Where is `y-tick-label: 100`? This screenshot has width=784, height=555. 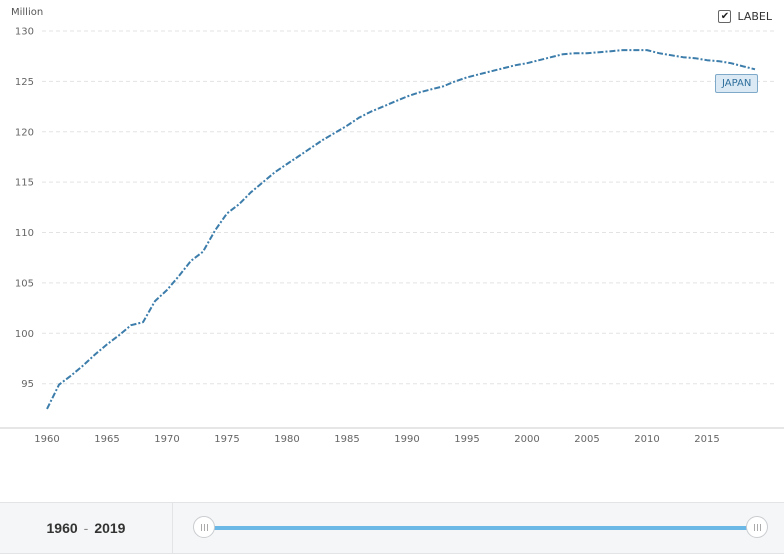 y-tick-label: 100 is located at coordinates (24, 334).